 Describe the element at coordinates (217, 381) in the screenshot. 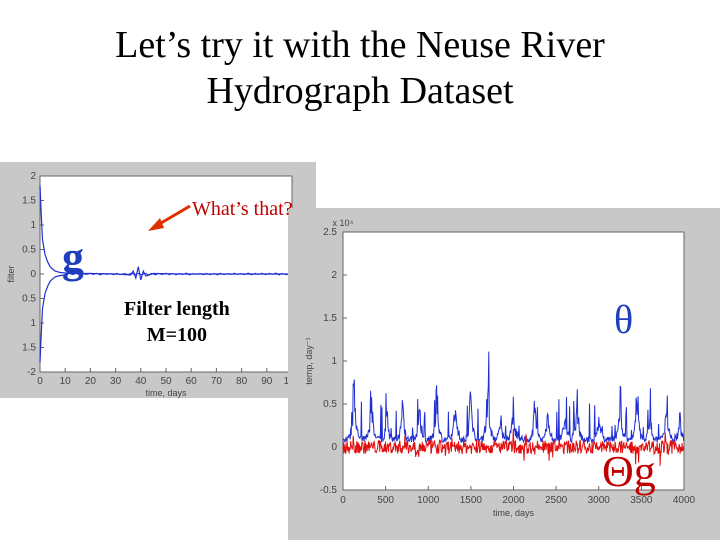

I see `x-tick-label: 70` at that location.